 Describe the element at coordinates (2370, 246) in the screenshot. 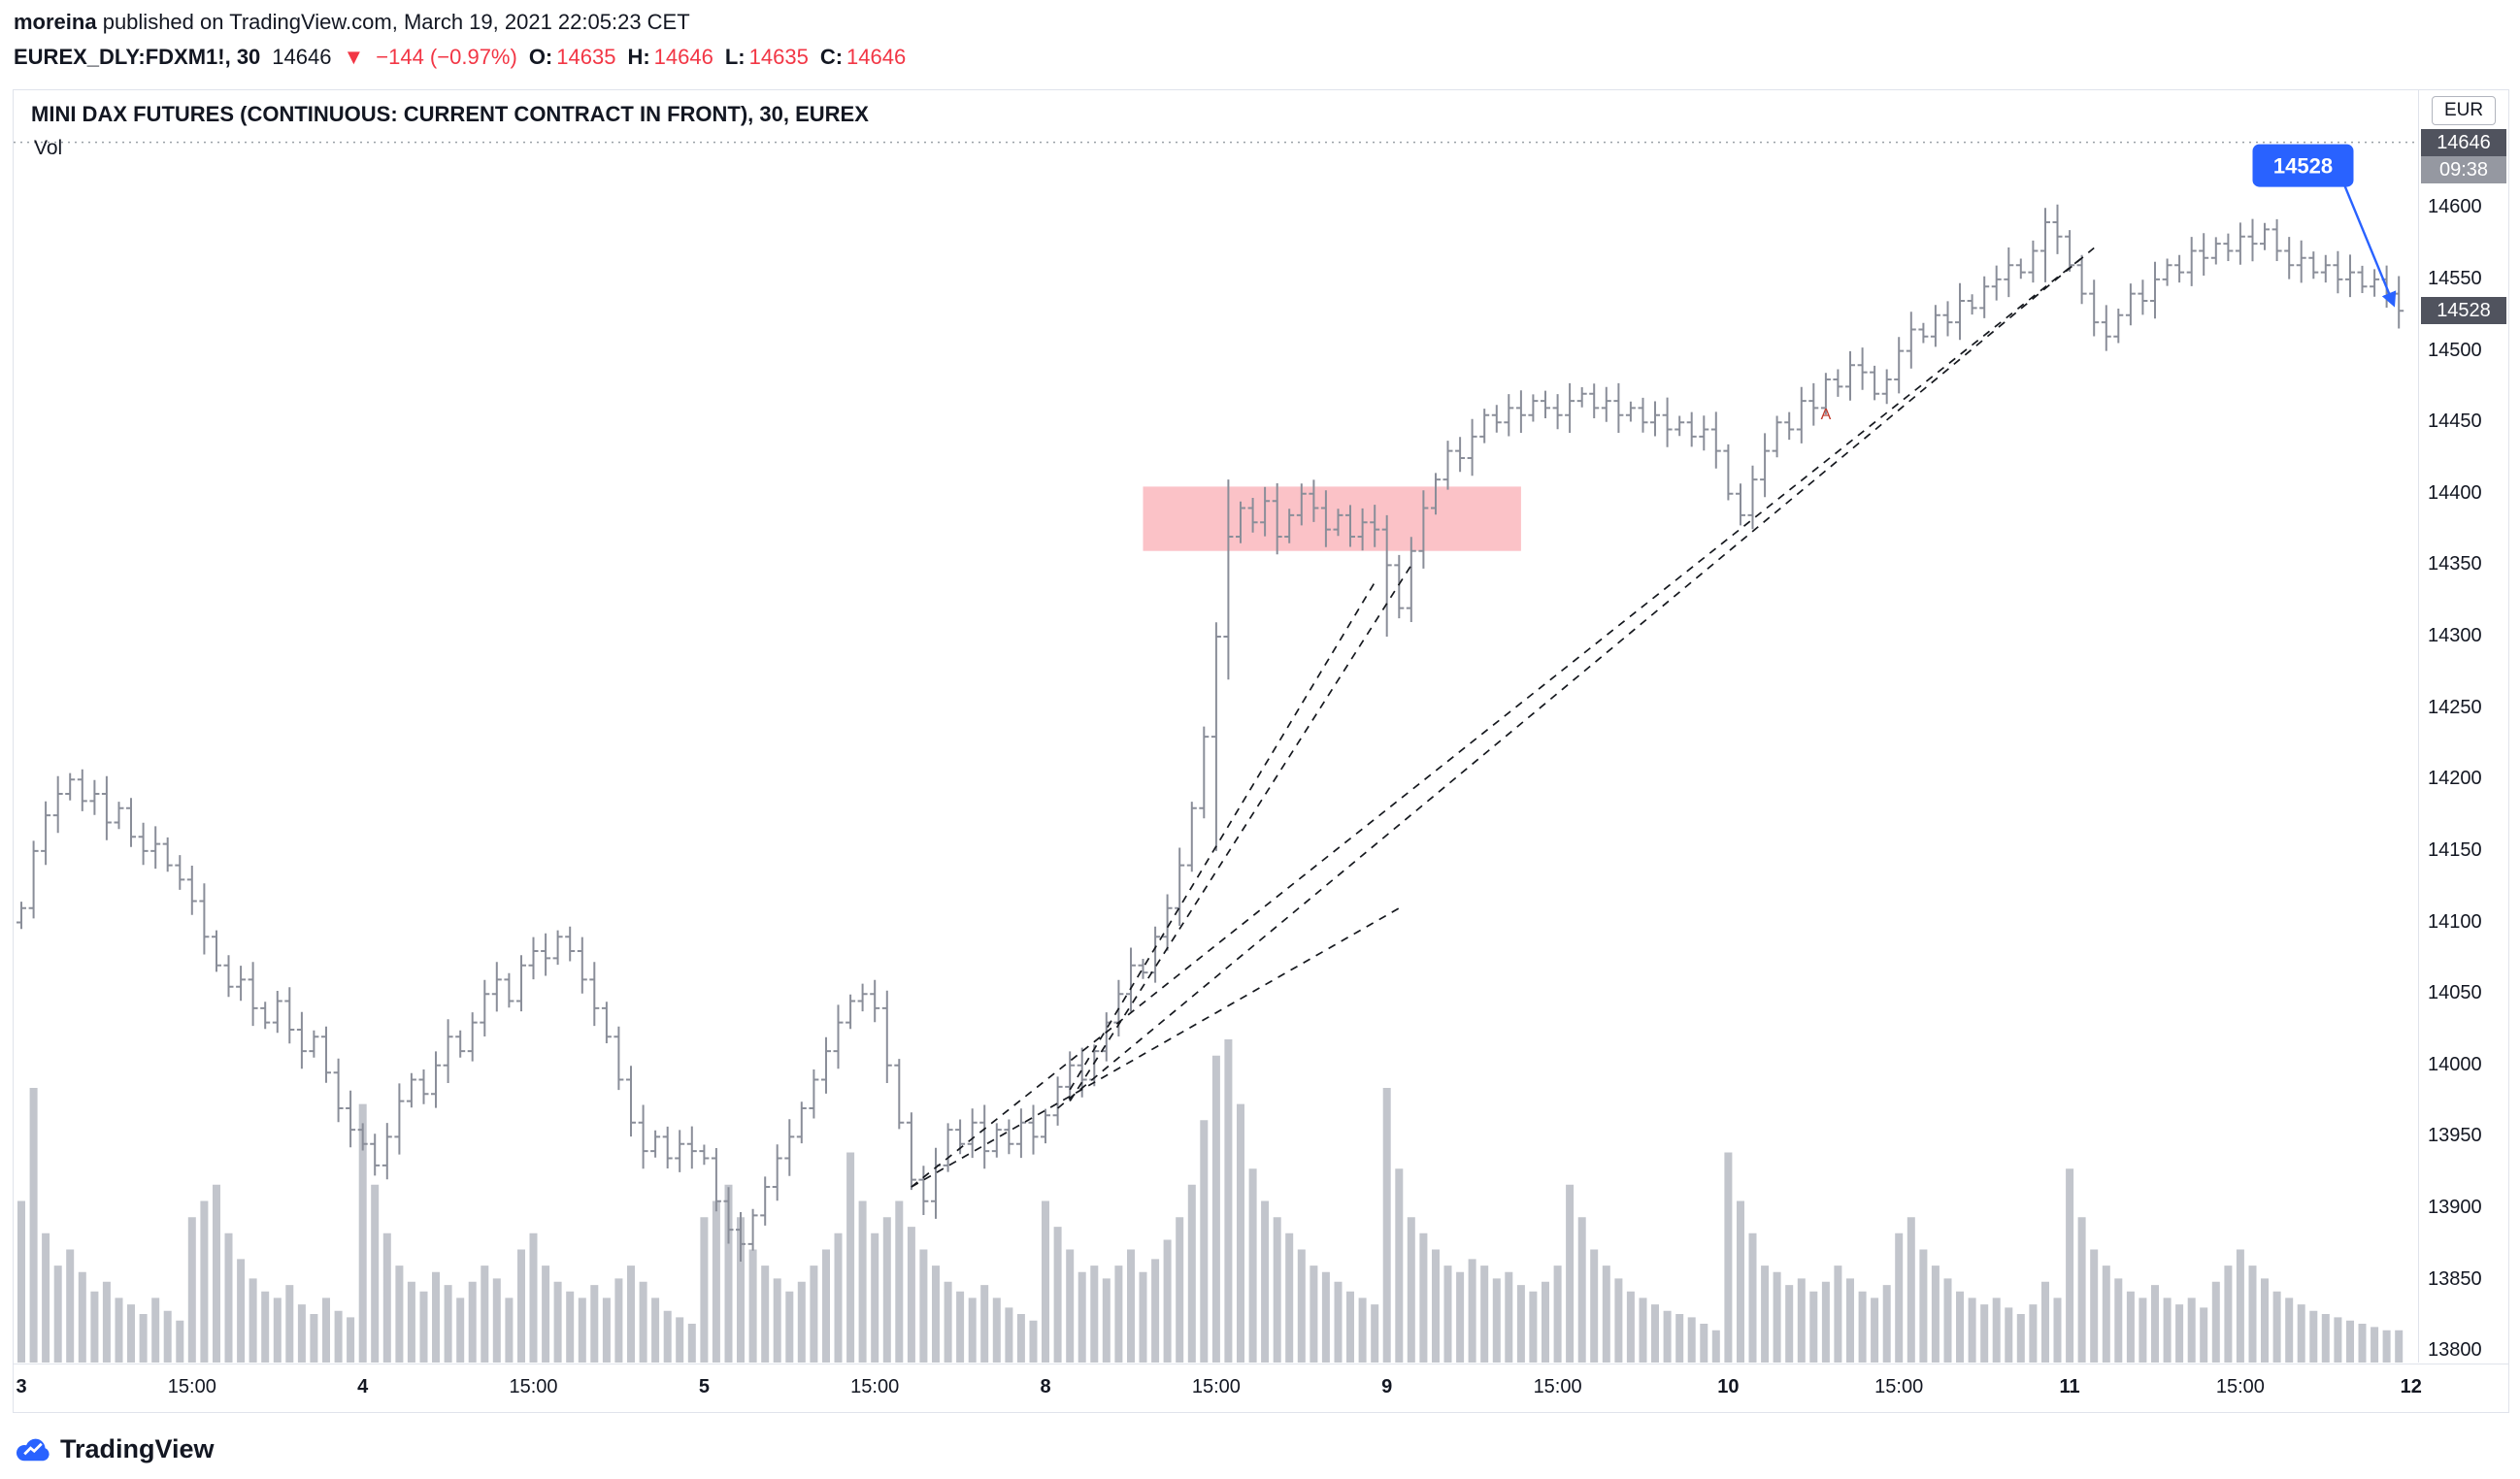

I see `callout-arrow` at that location.